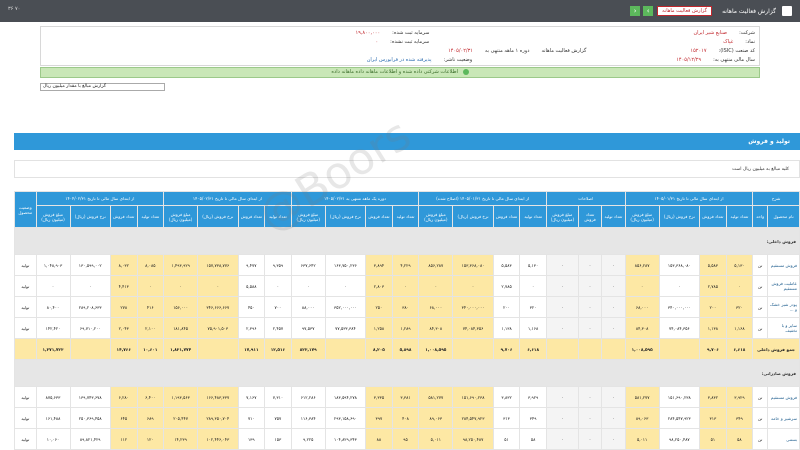 Image resolution: width=800 pixels, height=450 pixels. I want to click on table-cell: ۱۱۲, so click(123, 439).